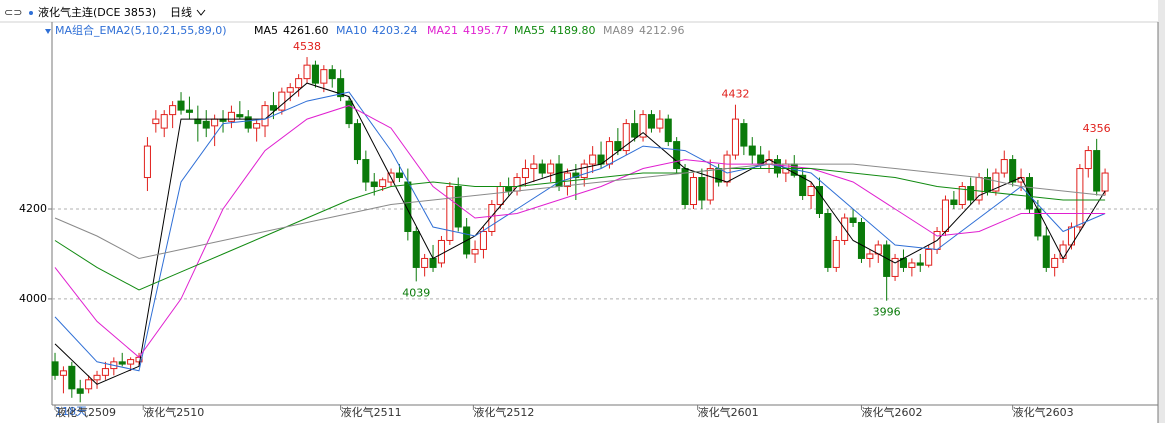 Image resolution: width=1165 pixels, height=423 pixels. What do you see at coordinates (371, 412) in the screenshot?
I see `x-tick-label: 液化气2511` at bounding box center [371, 412].